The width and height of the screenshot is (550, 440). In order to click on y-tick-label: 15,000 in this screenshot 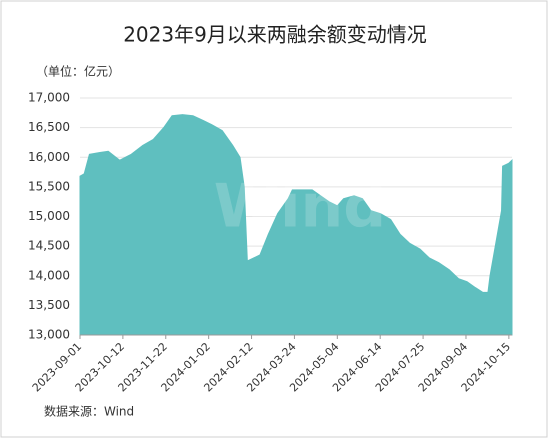, I will do `click(49, 216)`.